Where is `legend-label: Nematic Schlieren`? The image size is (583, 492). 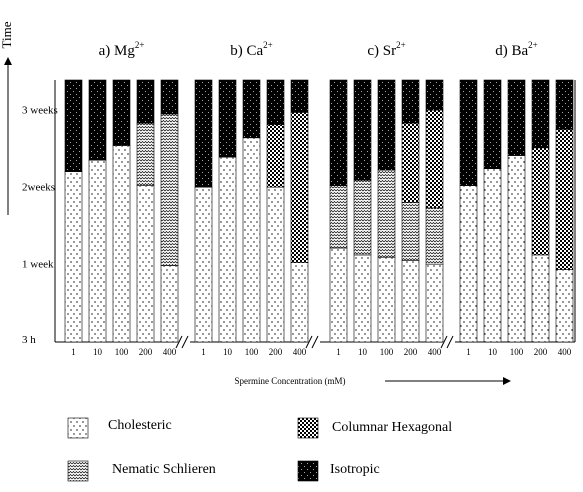
legend-label: Nematic Schlieren is located at coordinates (164, 469).